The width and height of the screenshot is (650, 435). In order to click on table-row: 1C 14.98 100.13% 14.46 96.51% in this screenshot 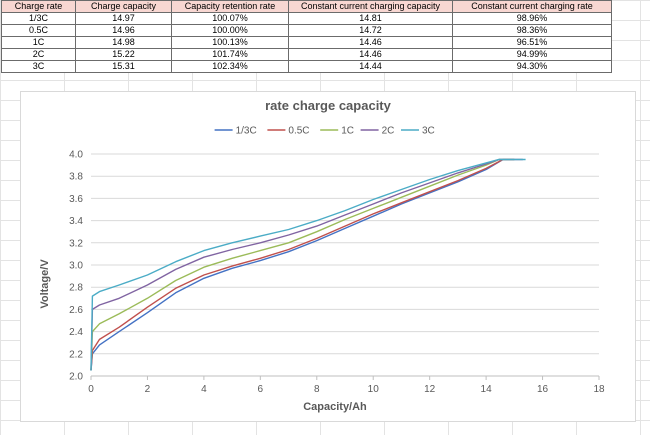, I will do `click(306, 42)`.